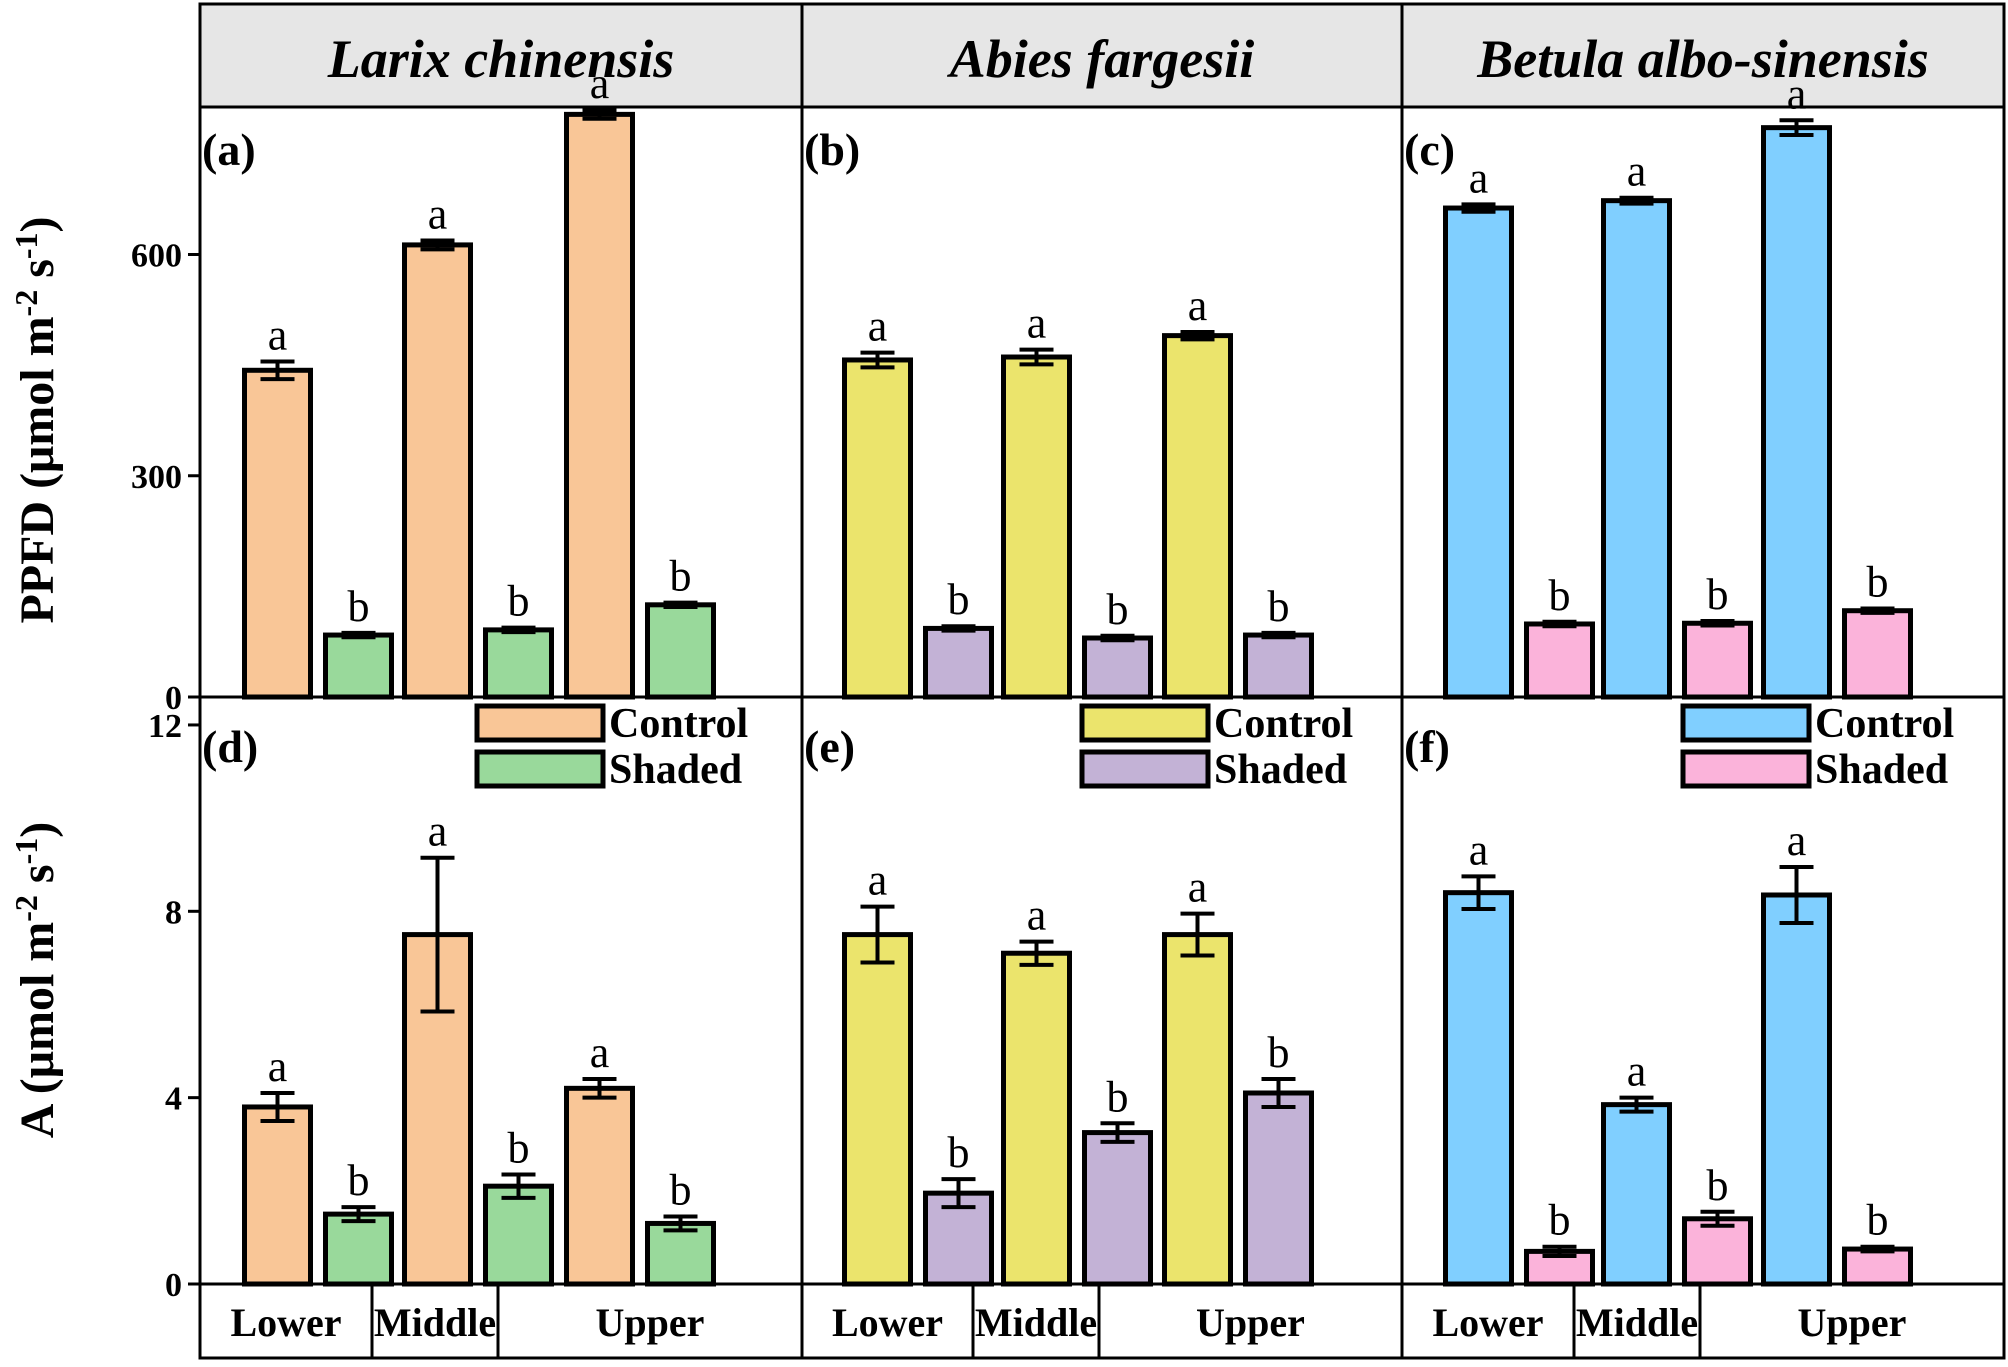 The image size is (2008, 1367). I want to click on species-header-larix-chinensis, so click(501, 55).